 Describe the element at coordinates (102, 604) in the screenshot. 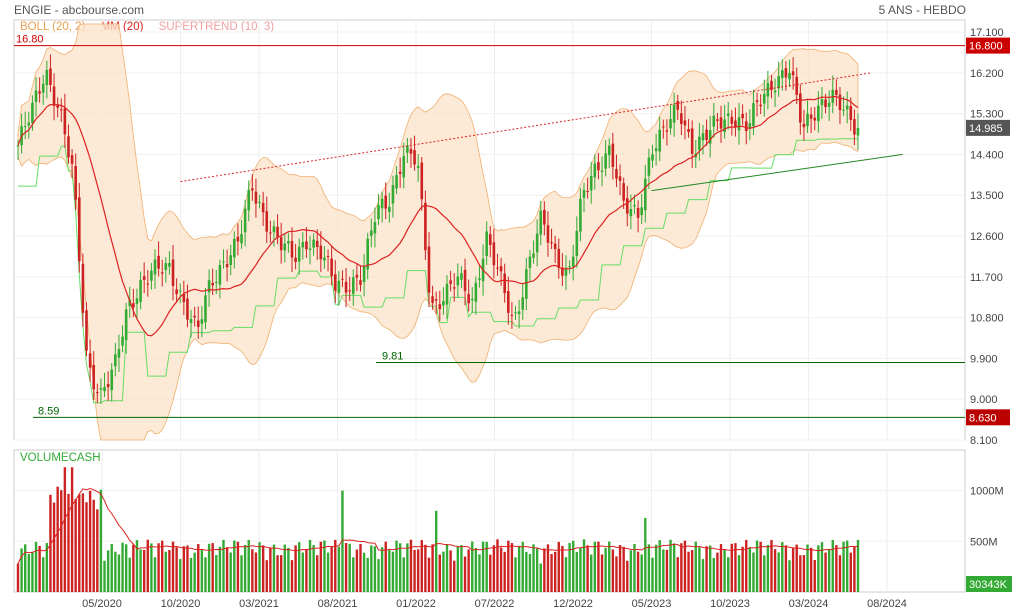

I see `x-tick-label: 05/2020` at that location.